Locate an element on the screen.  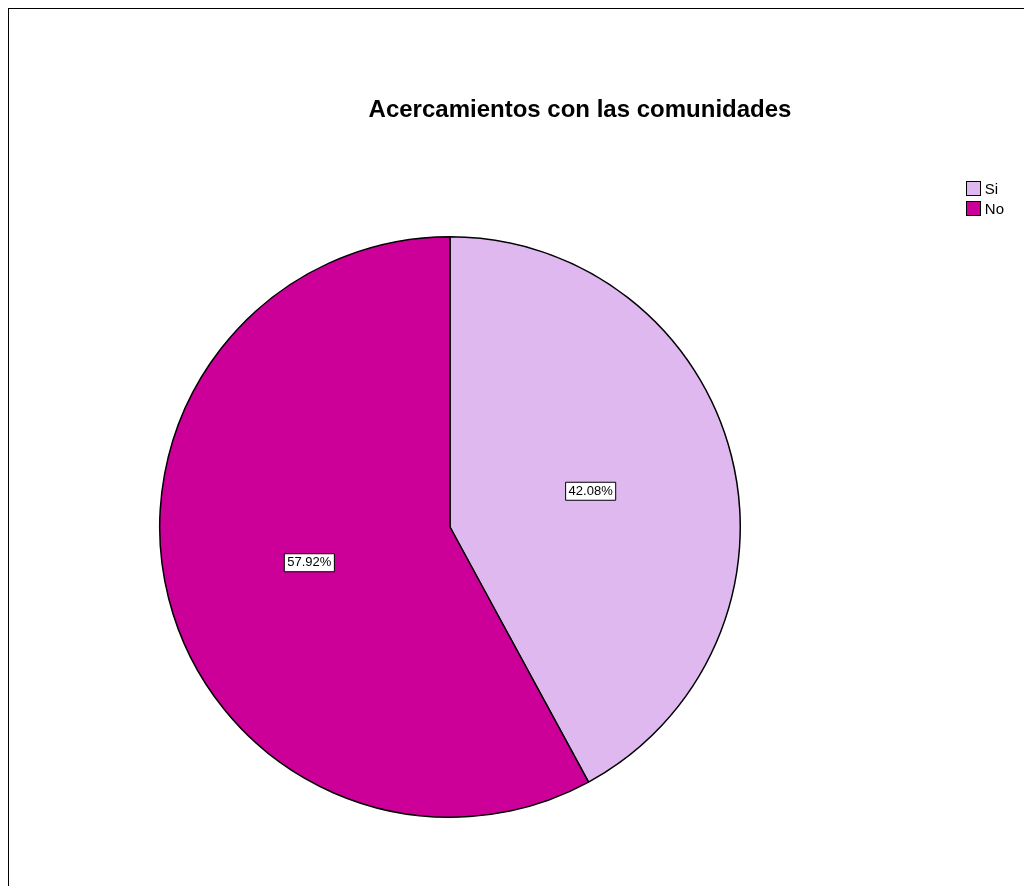
chart-title: Acercamientos con las comunidades is located at coordinates (580, 109).